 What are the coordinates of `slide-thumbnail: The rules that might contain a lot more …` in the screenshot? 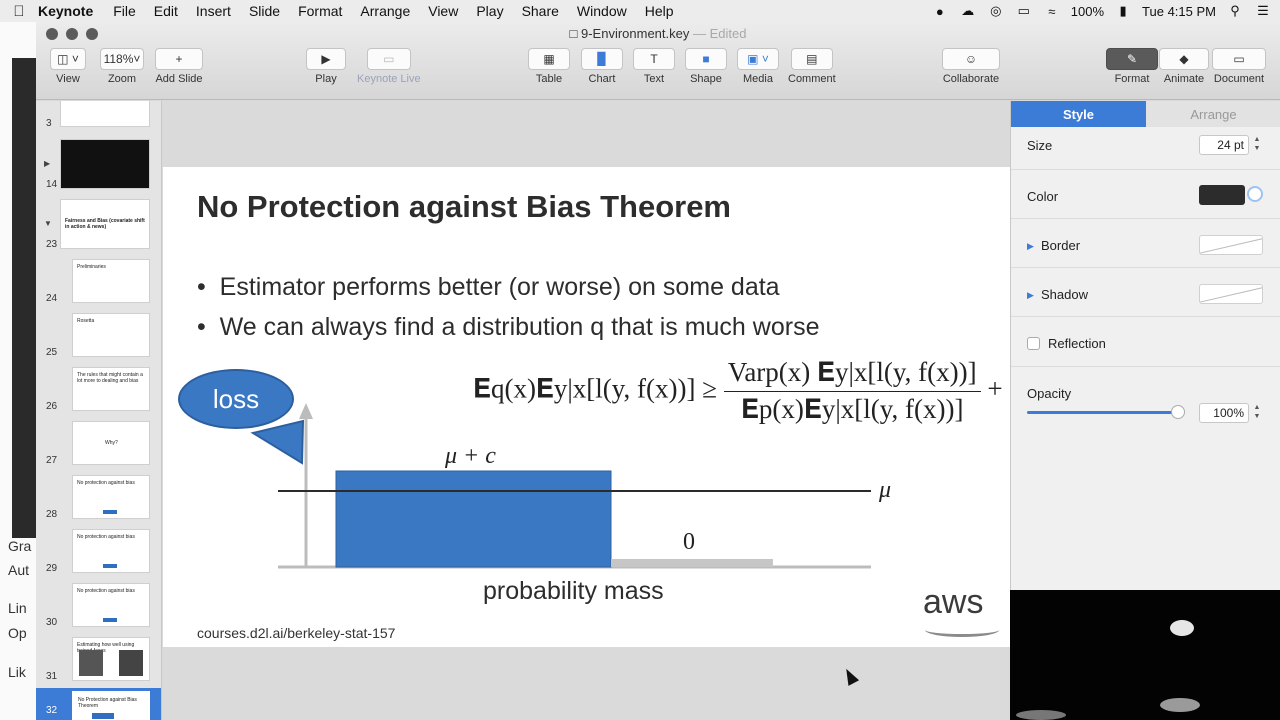 It's located at (111, 389).